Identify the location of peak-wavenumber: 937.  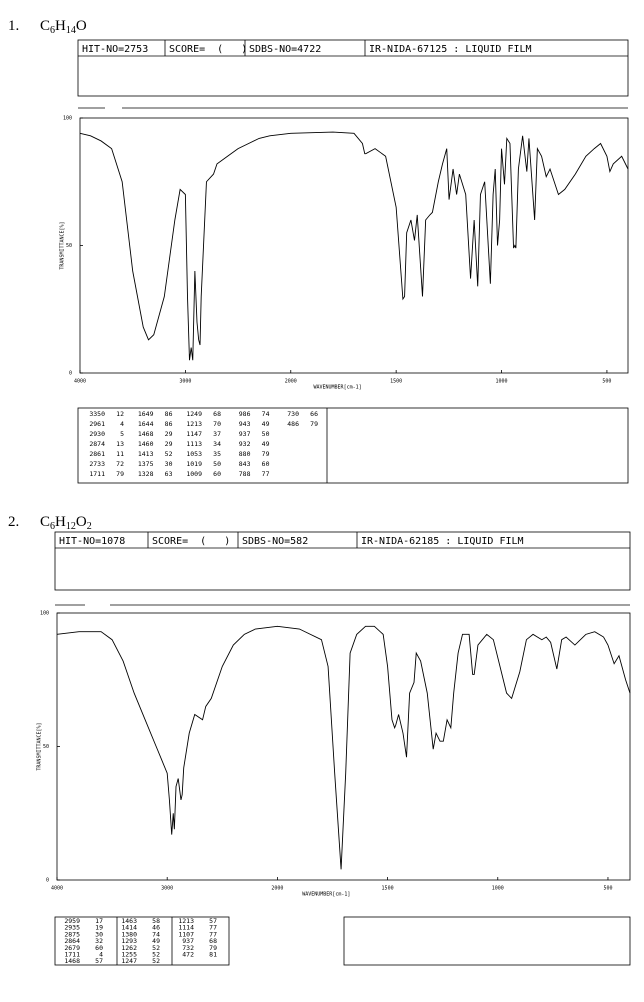
(188, 941).